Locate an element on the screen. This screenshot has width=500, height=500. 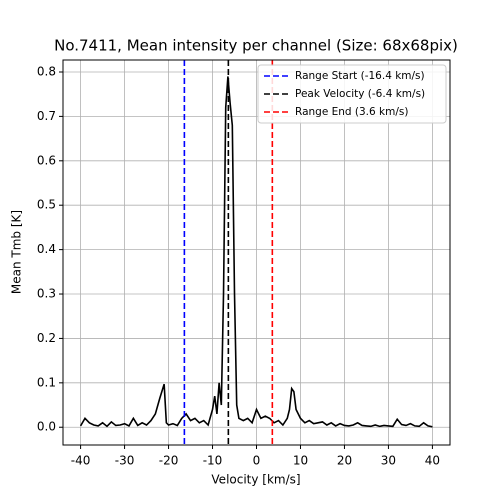
y-tick-label: 0.1 is located at coordinates (46, 382).